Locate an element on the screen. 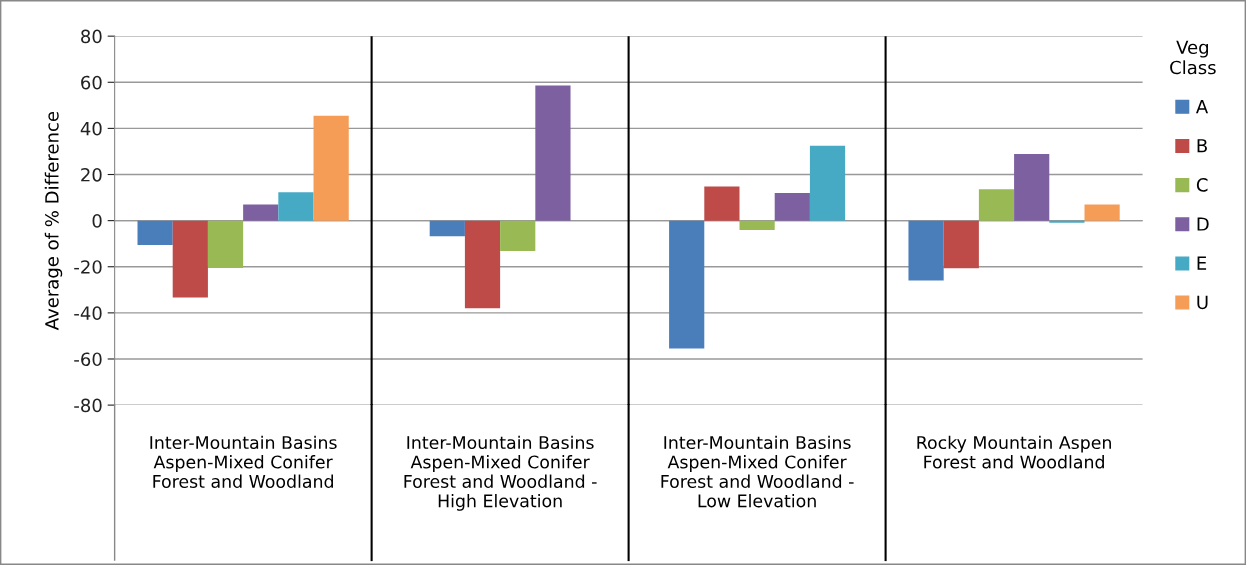 The image size is (1246, 565). y-tick-label: 60 is located at coordinates (91, 82).